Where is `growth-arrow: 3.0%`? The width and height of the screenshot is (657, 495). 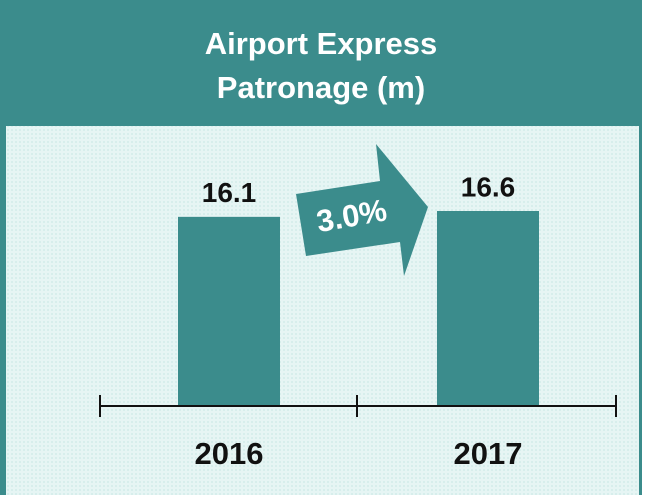
growth-arrow: 3.0% is located at coordinates (362, 210).